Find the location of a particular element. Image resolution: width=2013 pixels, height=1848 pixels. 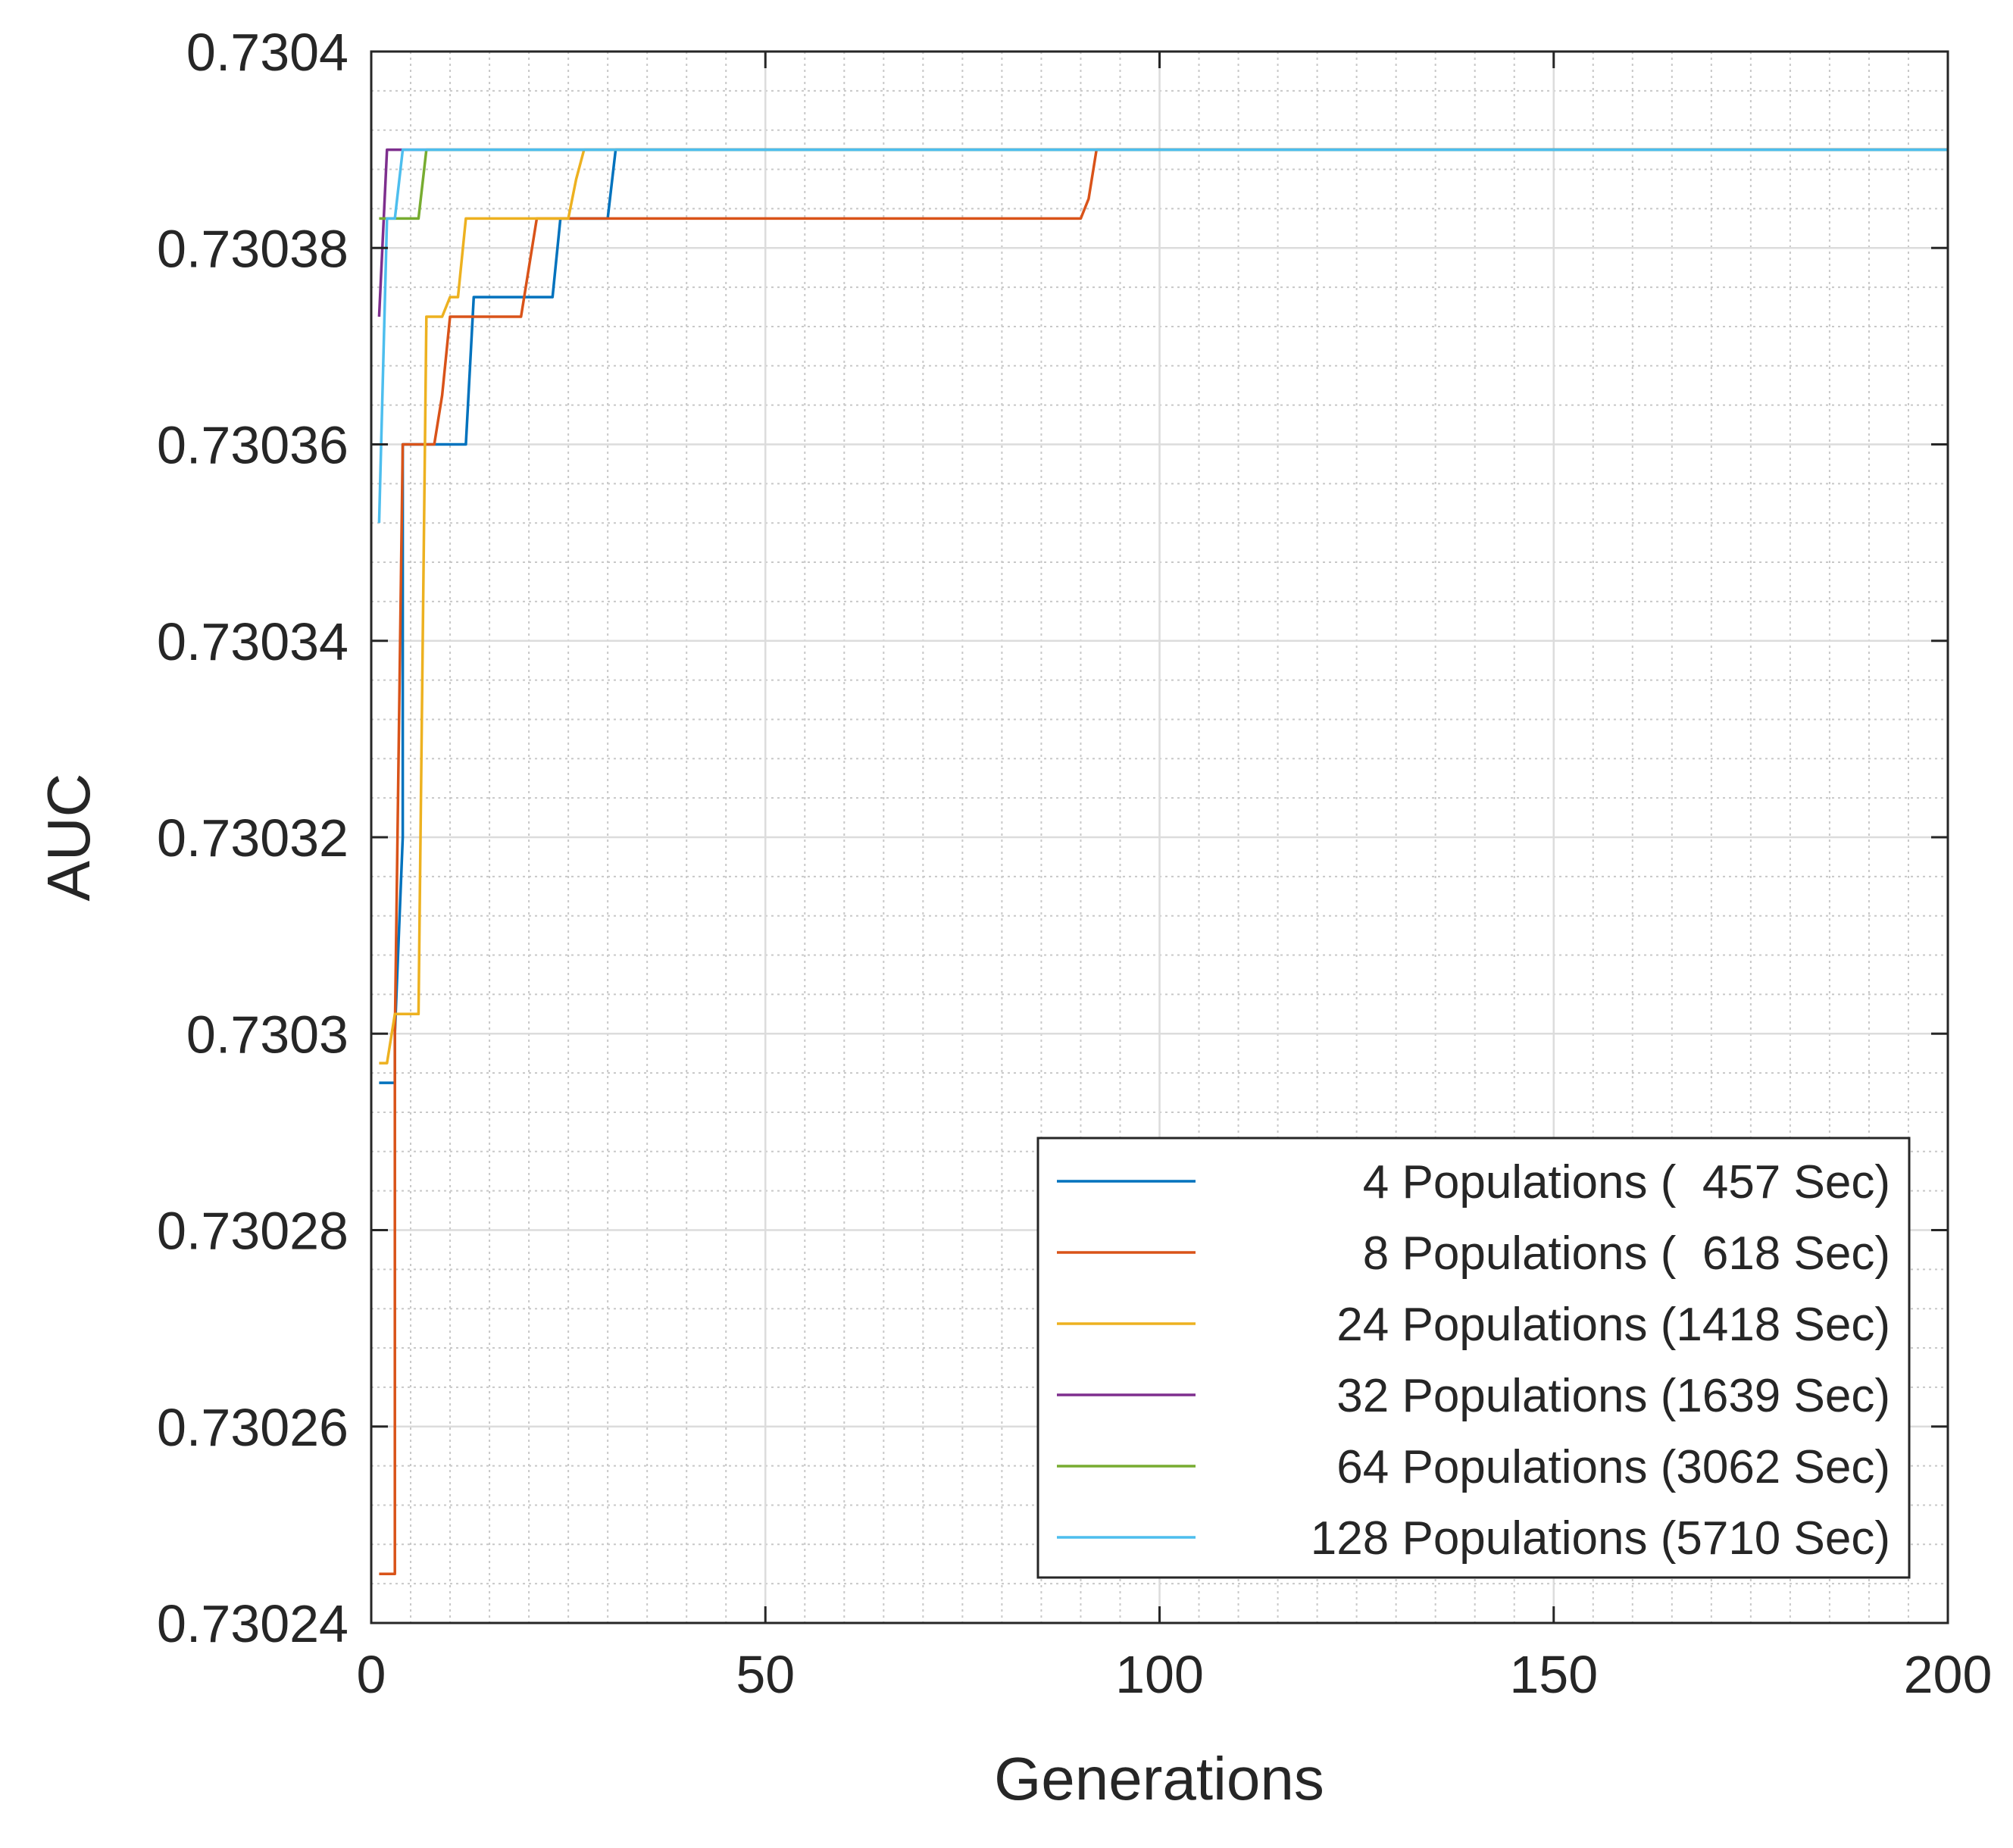

legend-box is located at coordinates (1473, 1358).